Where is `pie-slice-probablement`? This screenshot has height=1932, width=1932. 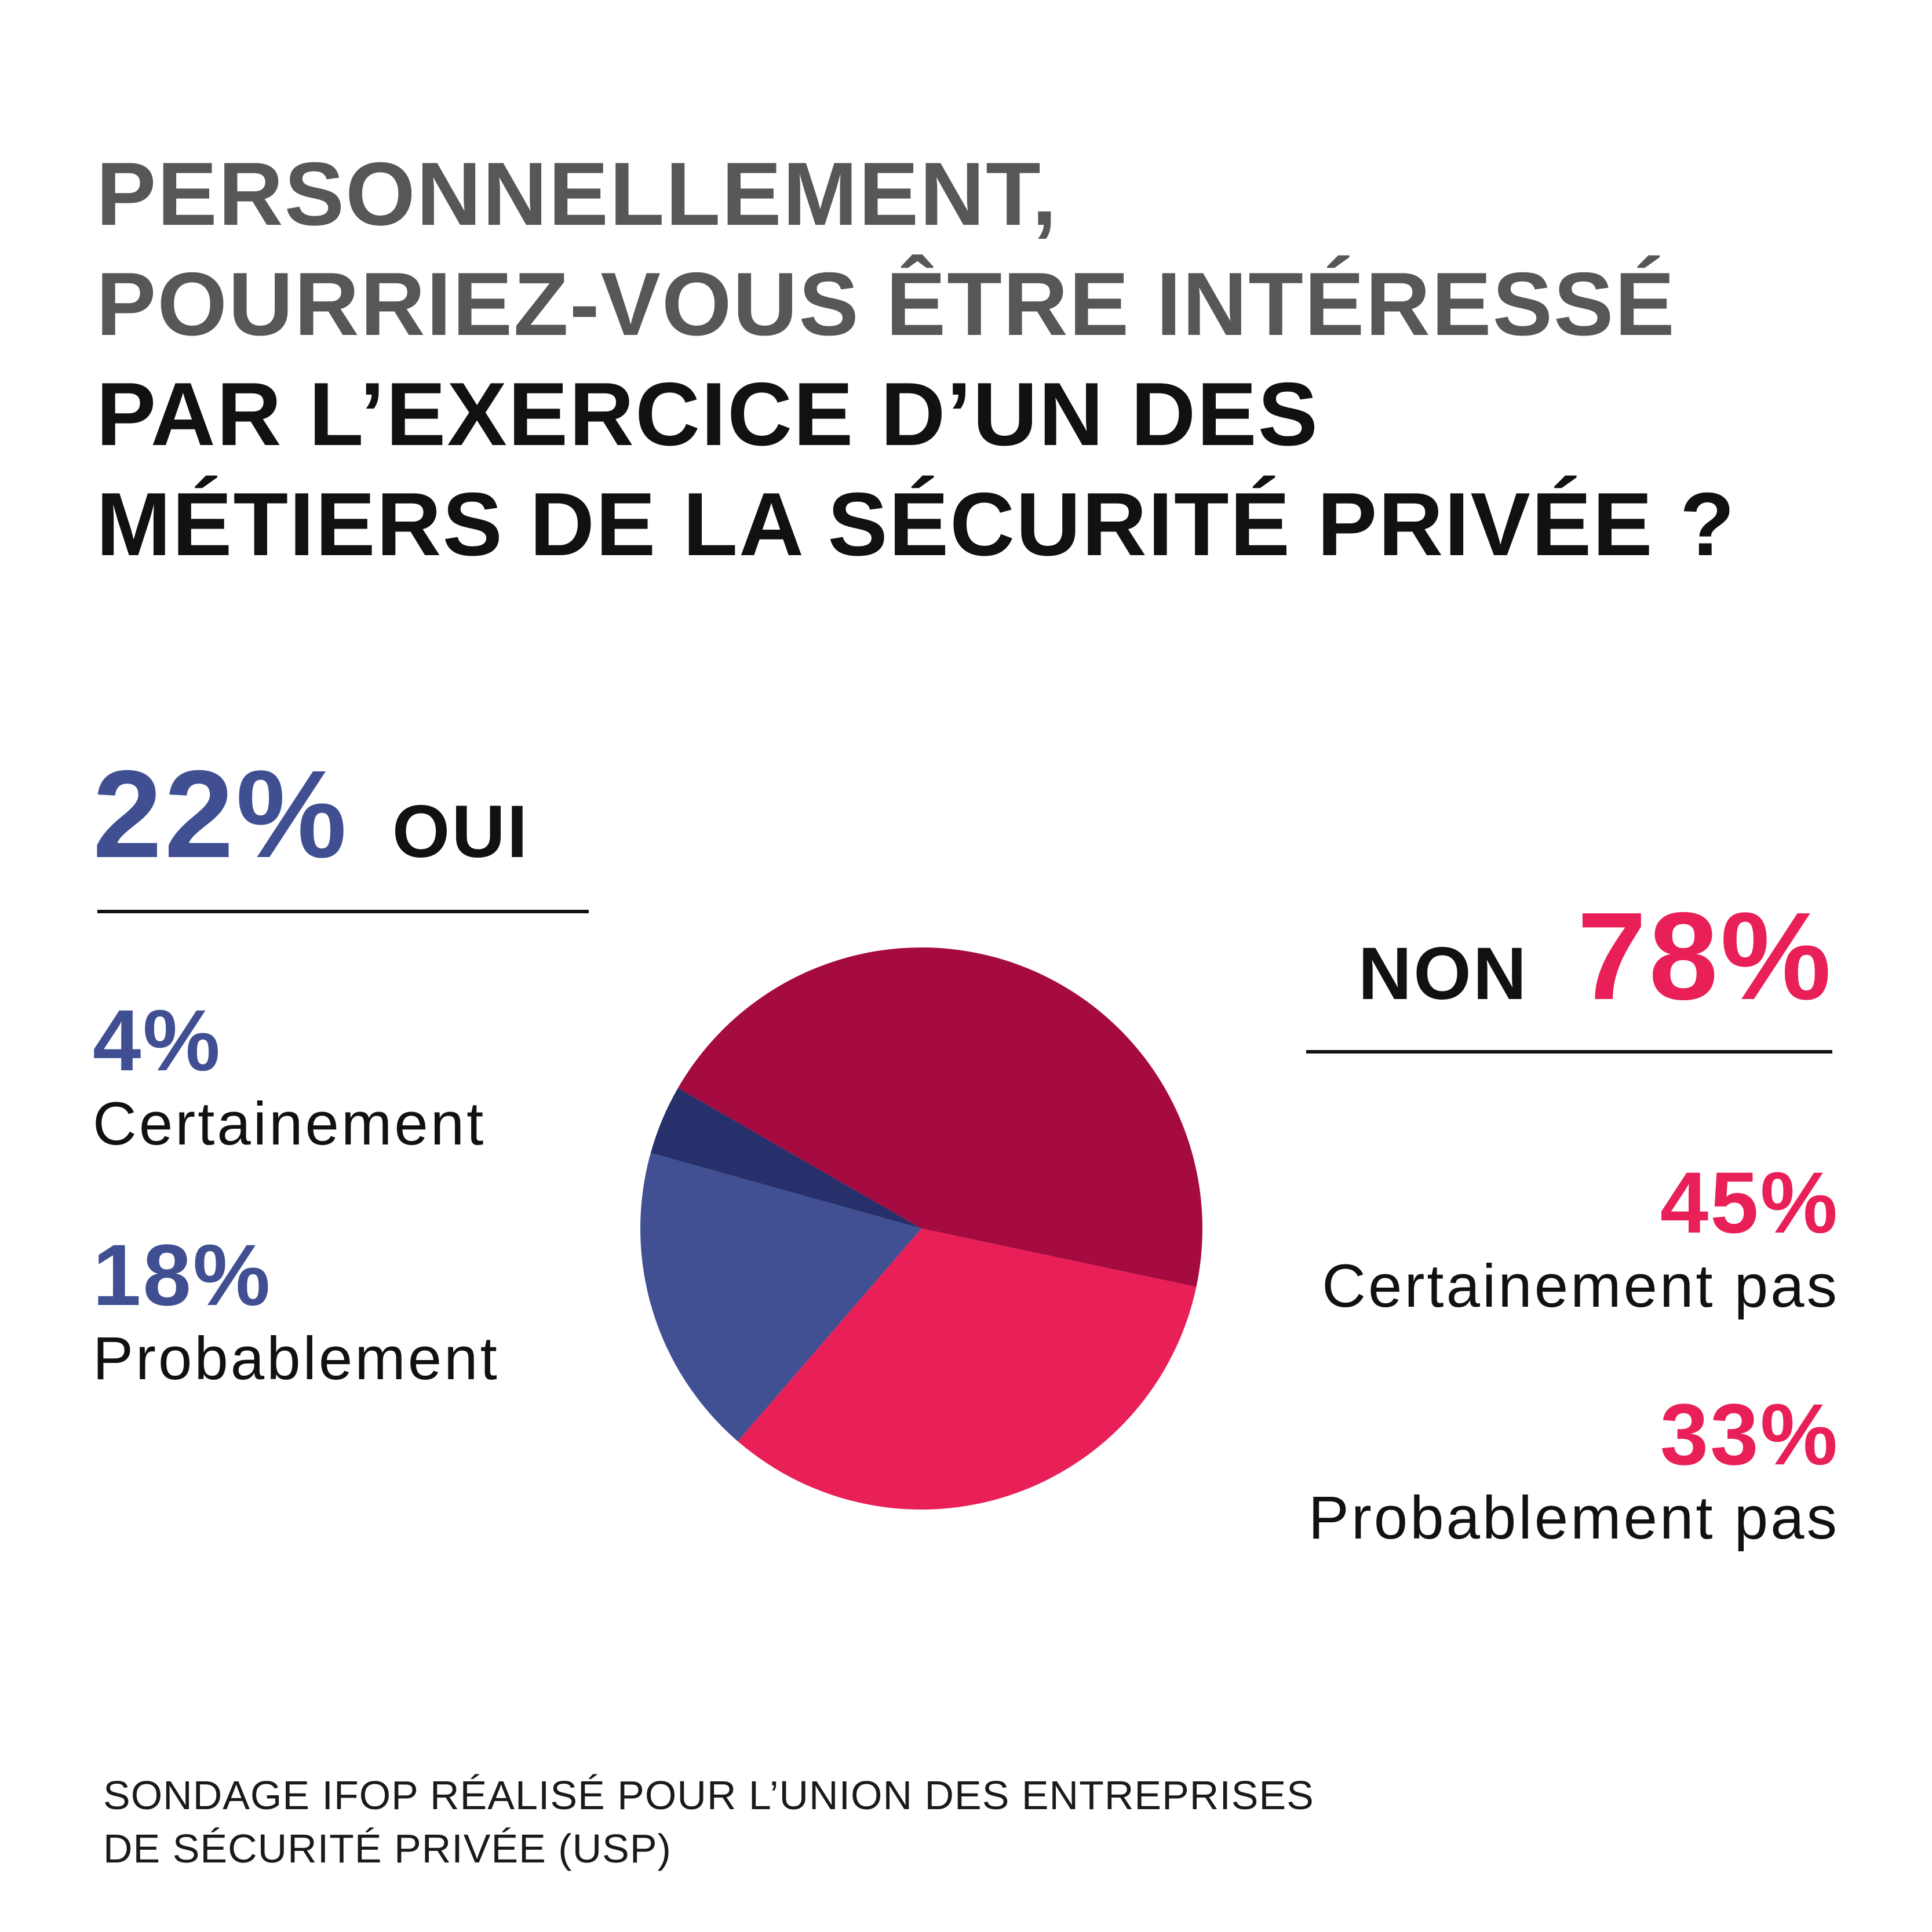
pie-slice-probablement is located at coordinates (780, 1298).